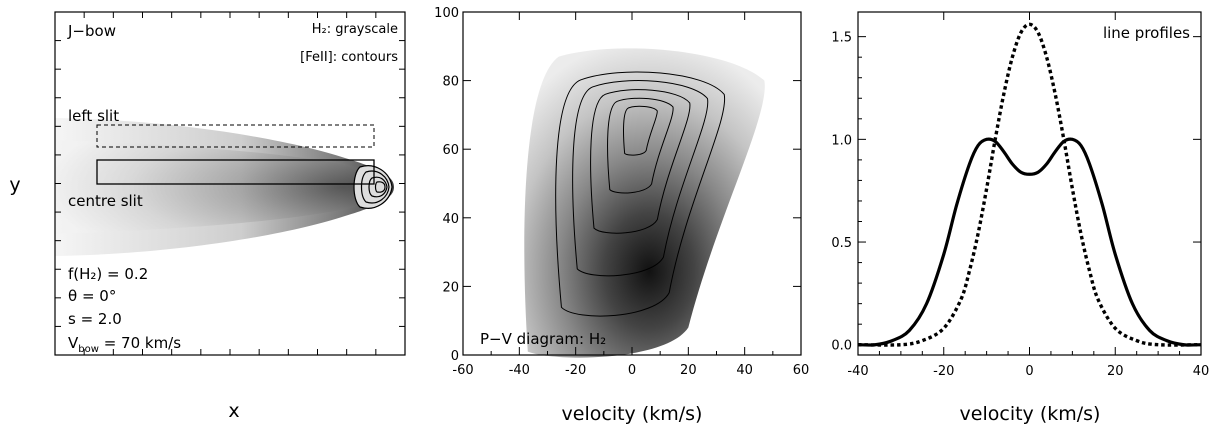 Image resolution: width=1217 pixels, height=433 pixels. I want to click on profiles-ytick-label: 0.5, so click(841, 243).